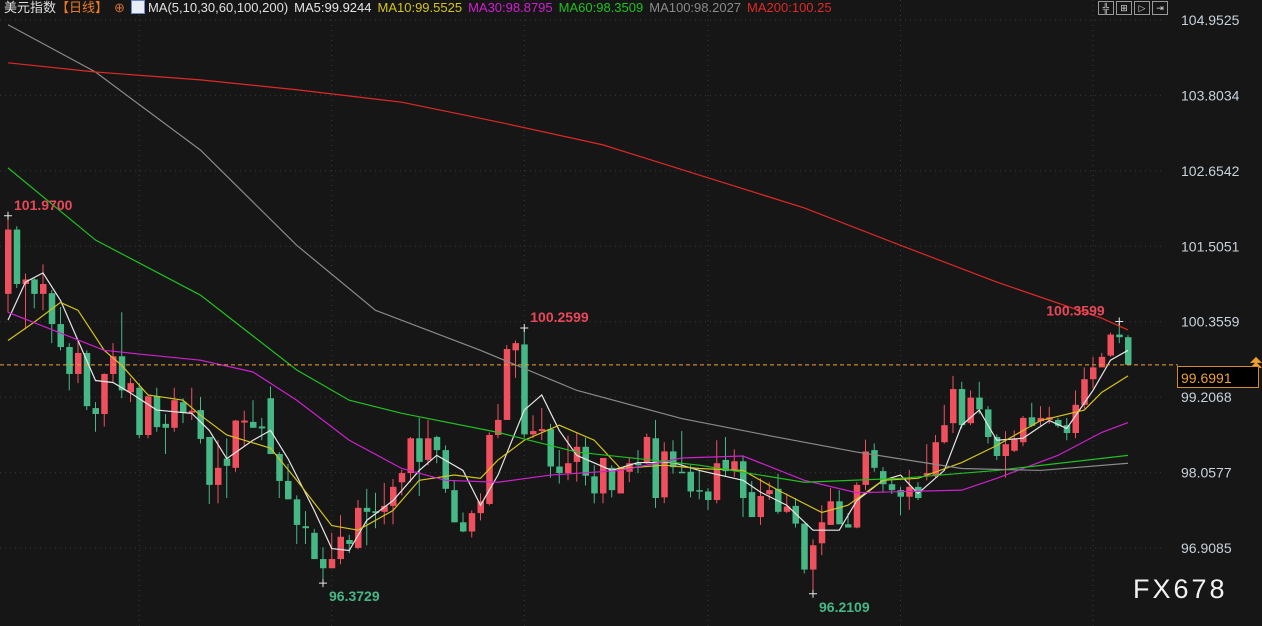  What do you see at coordinates (82, 7) in the screenshot?
I see `period-label: 【日线】` at bounding box center [82, 7].